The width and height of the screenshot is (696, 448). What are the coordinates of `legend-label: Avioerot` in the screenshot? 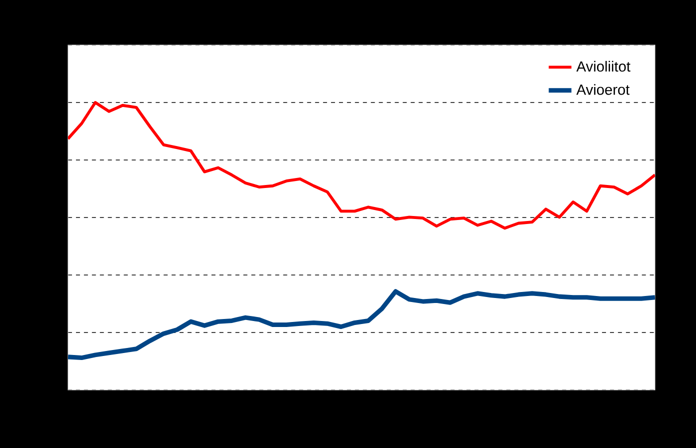 It's located at (603, 89).